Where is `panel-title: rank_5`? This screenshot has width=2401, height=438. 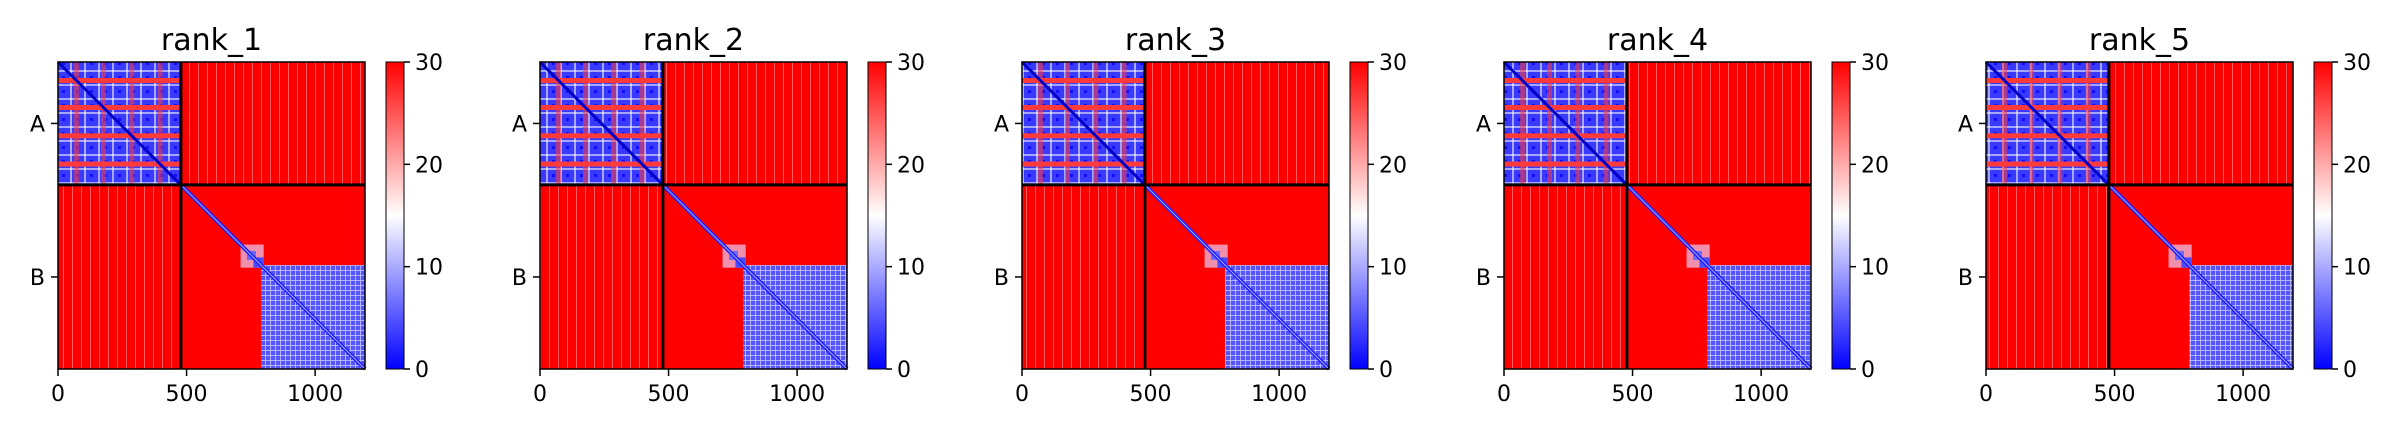
panel-title: rank_5 is located at coordinates (2139, 40).